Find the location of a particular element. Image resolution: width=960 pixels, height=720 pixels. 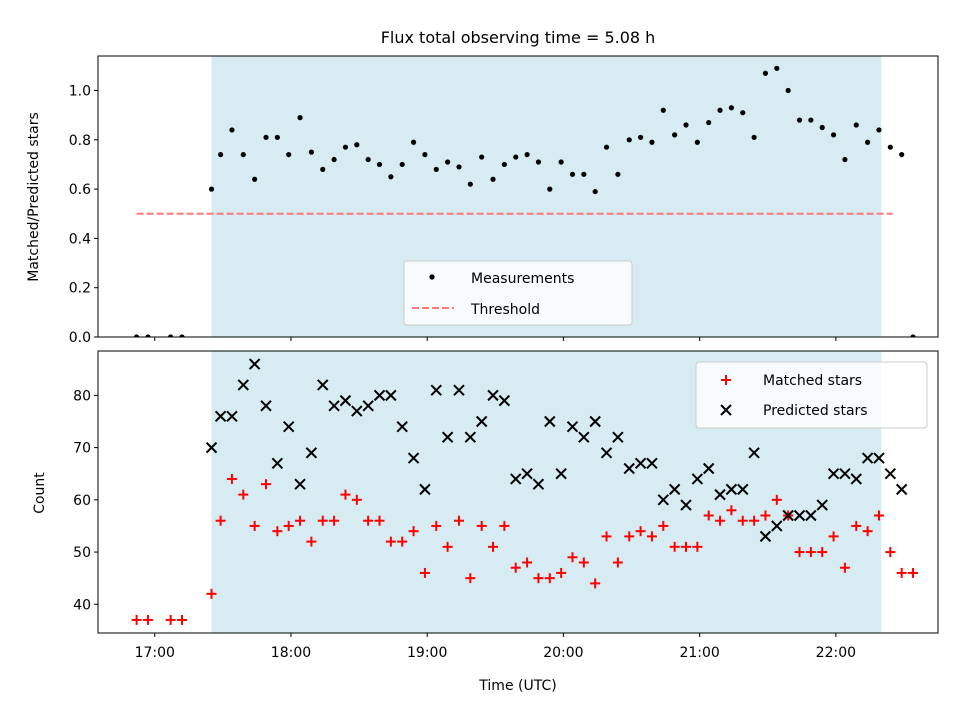

top-y-tick-label: 1.0 is located at coordinates (80, 92).